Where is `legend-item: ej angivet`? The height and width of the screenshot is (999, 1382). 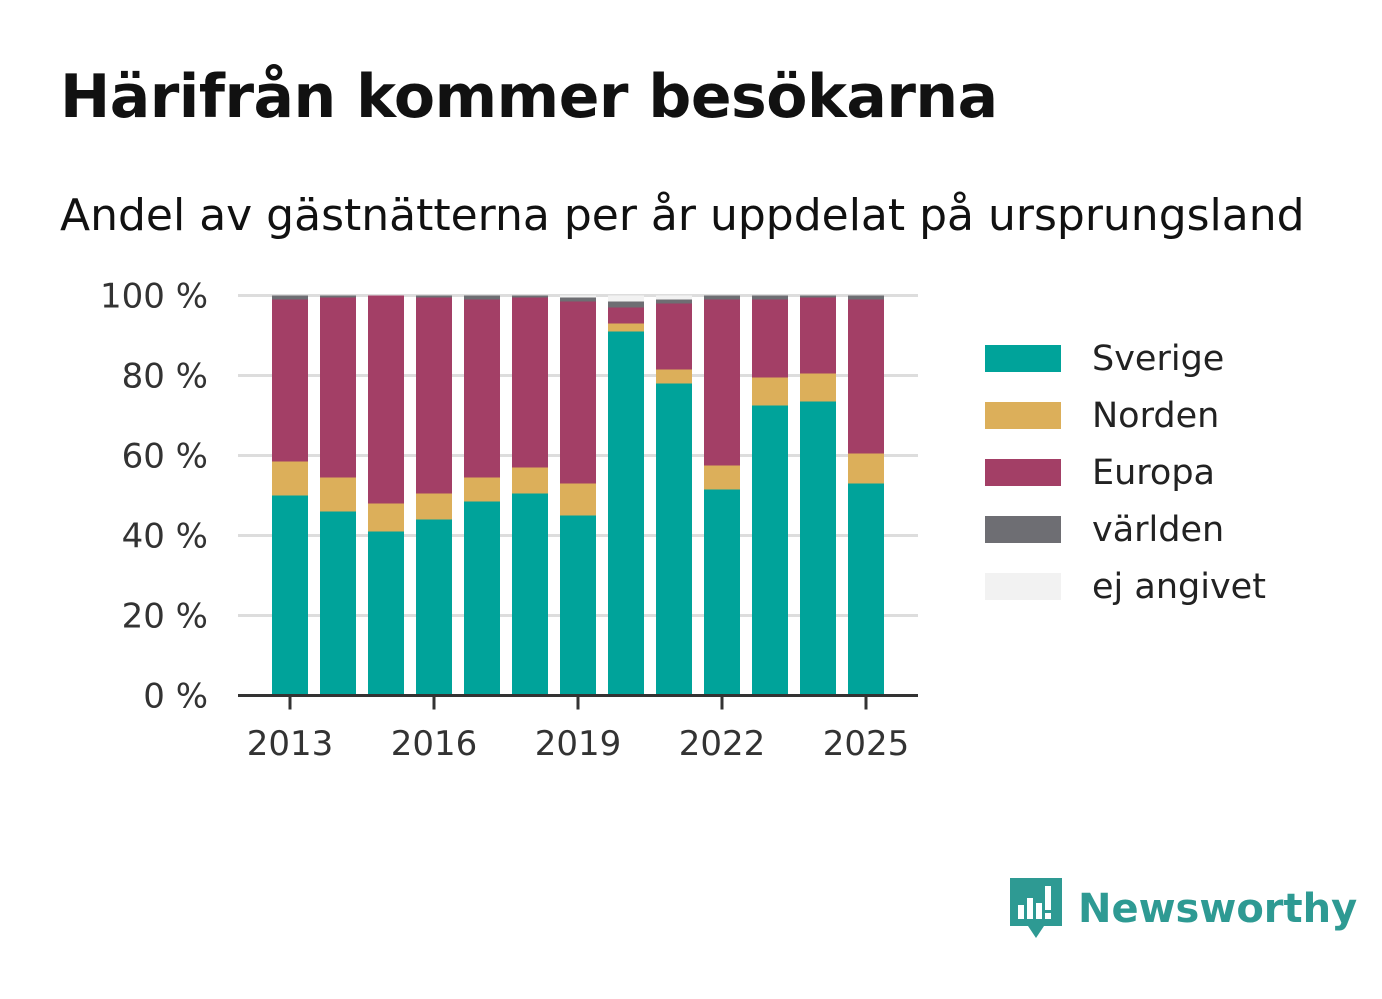 legend-item: ej angivet is located at coordinates (1125, 586).